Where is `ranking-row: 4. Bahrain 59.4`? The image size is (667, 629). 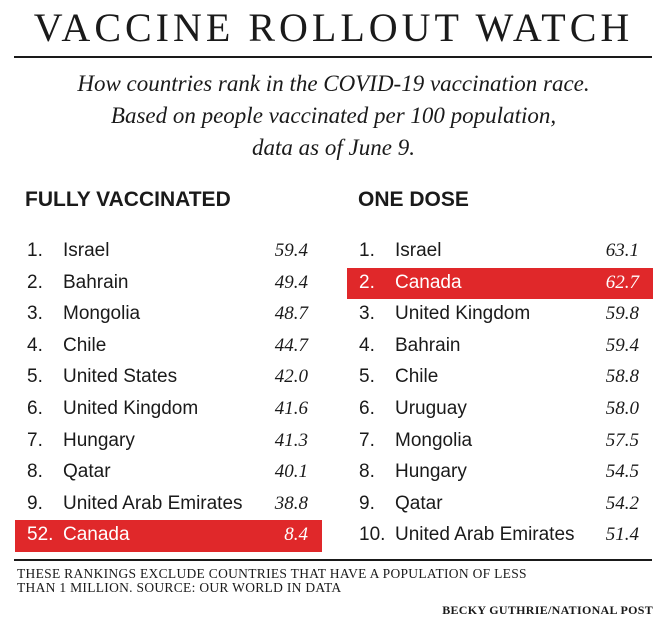 ranking-row: 4. Bahrain 59.4 is located at coordinates (500, 347).